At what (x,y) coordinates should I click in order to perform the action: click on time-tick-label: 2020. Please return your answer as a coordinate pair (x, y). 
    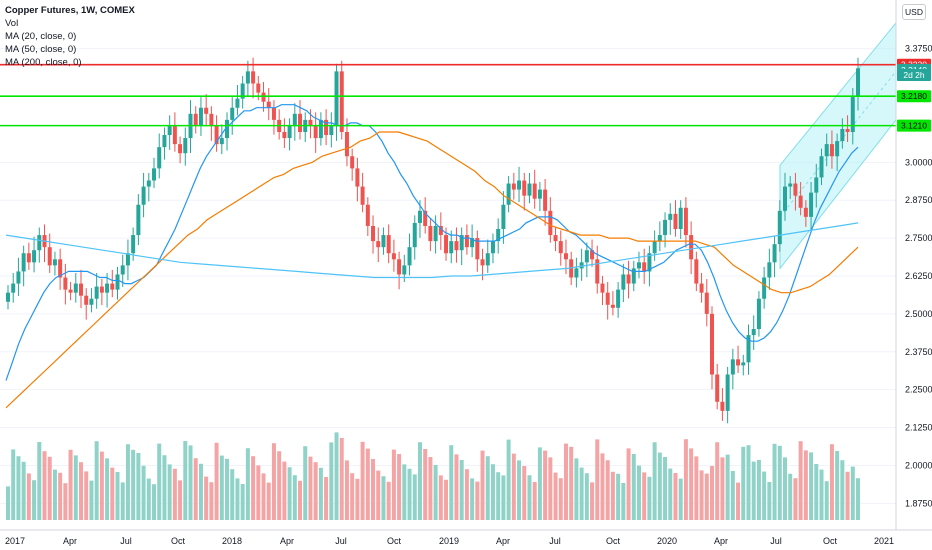
    Looking at the image, I should click on (667, 541).